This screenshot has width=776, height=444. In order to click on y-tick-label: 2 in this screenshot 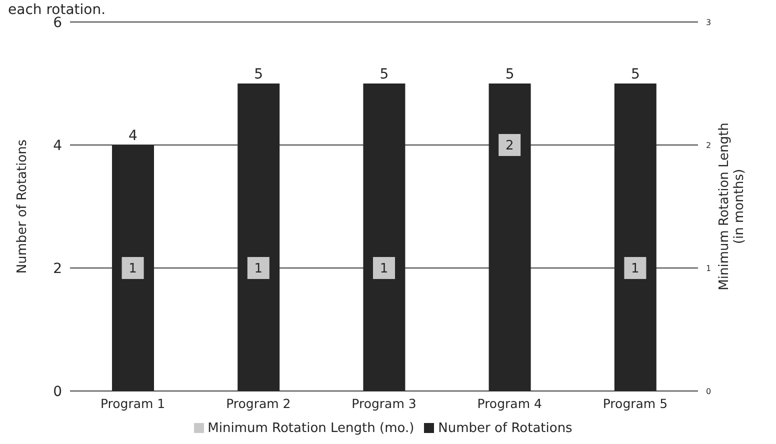, I will do `click(57, 268)`.